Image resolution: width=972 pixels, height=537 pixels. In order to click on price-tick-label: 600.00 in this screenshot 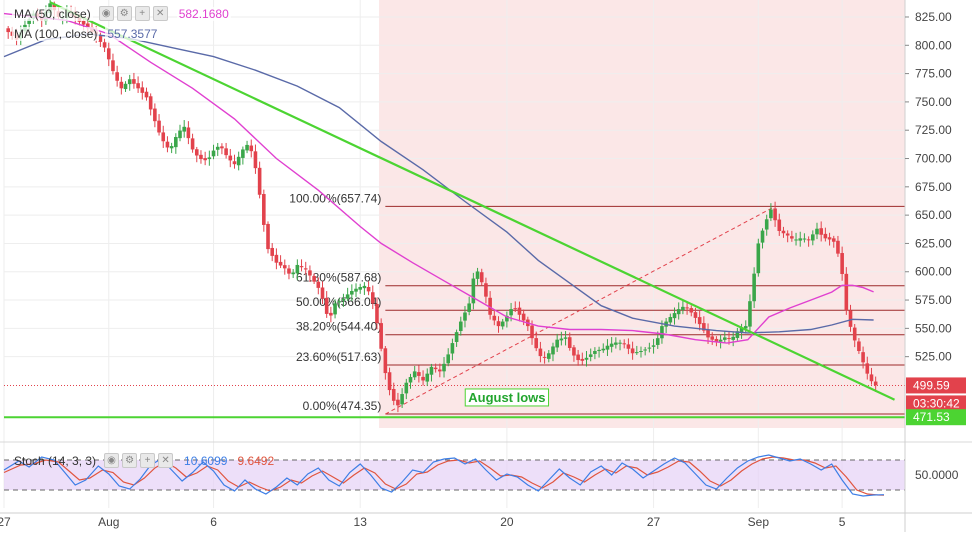, I will do `click(933, 272)`.